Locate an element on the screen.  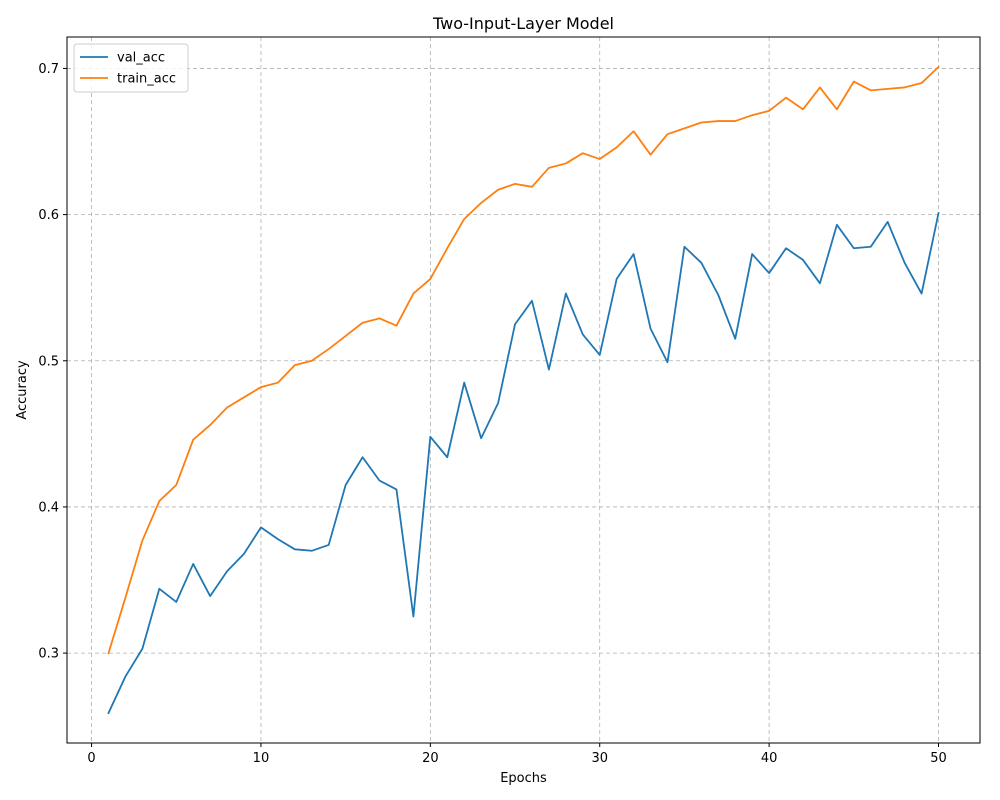
y-tick-label: 0.6 is located at coordinates (48, 215).